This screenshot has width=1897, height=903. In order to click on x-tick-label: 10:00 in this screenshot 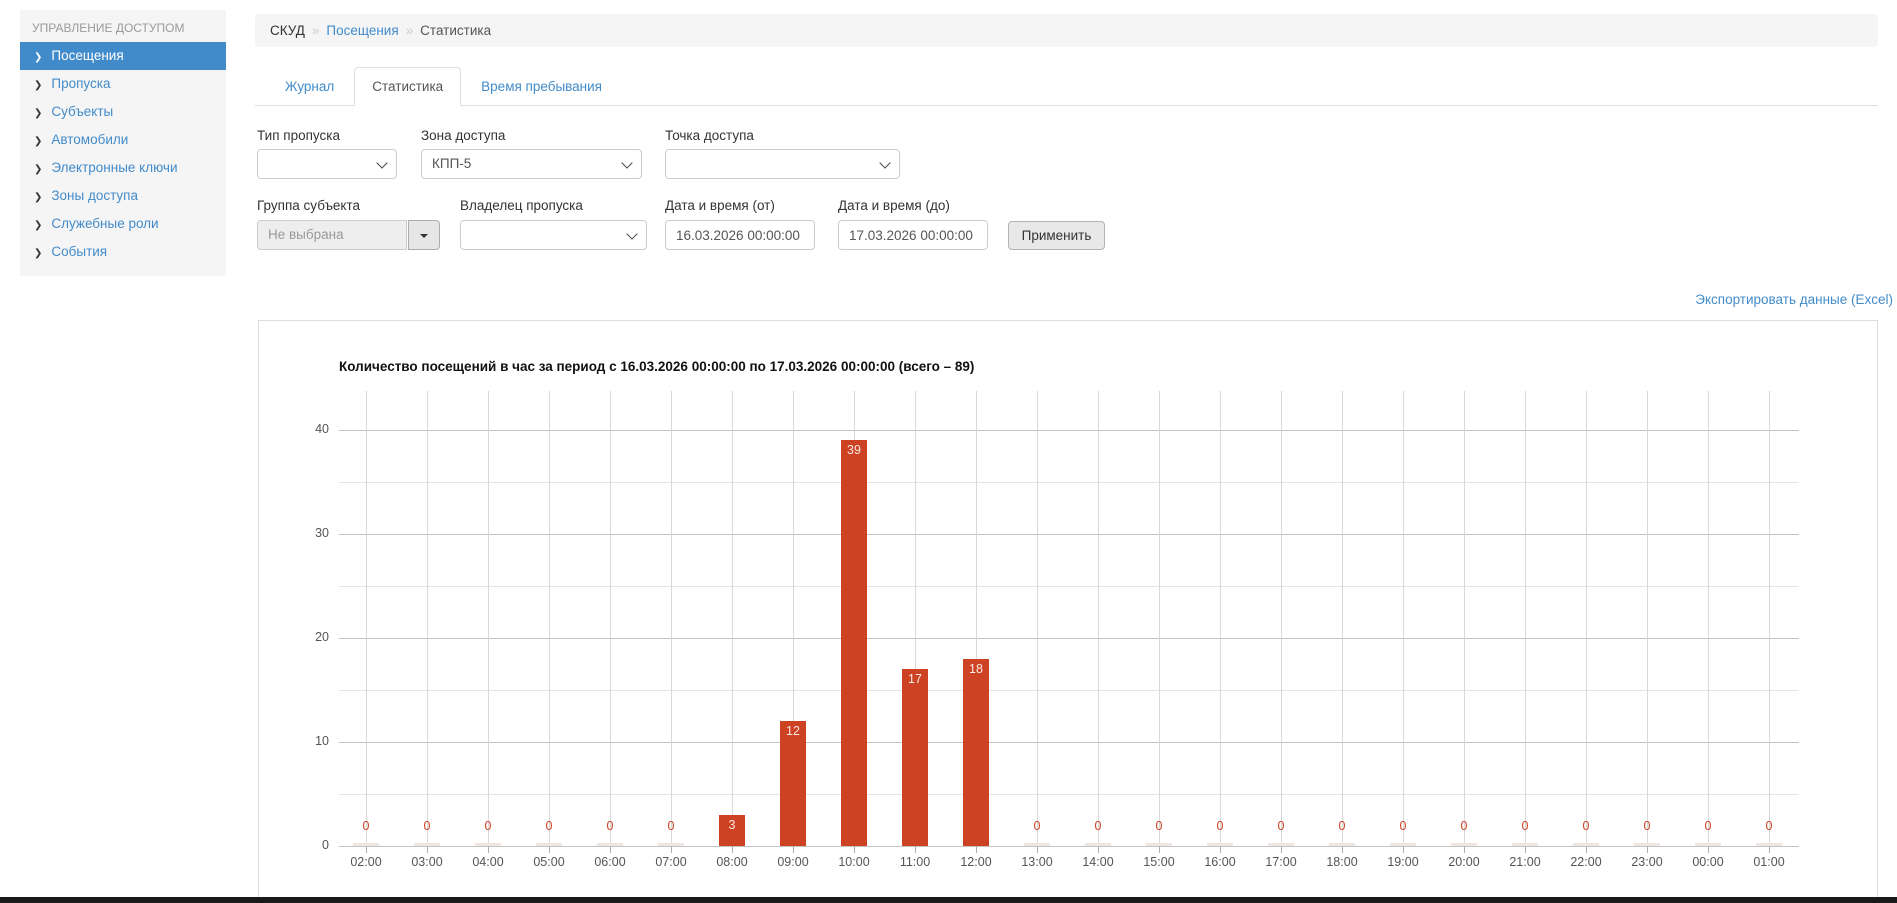, I will do `click(854, 862)`.